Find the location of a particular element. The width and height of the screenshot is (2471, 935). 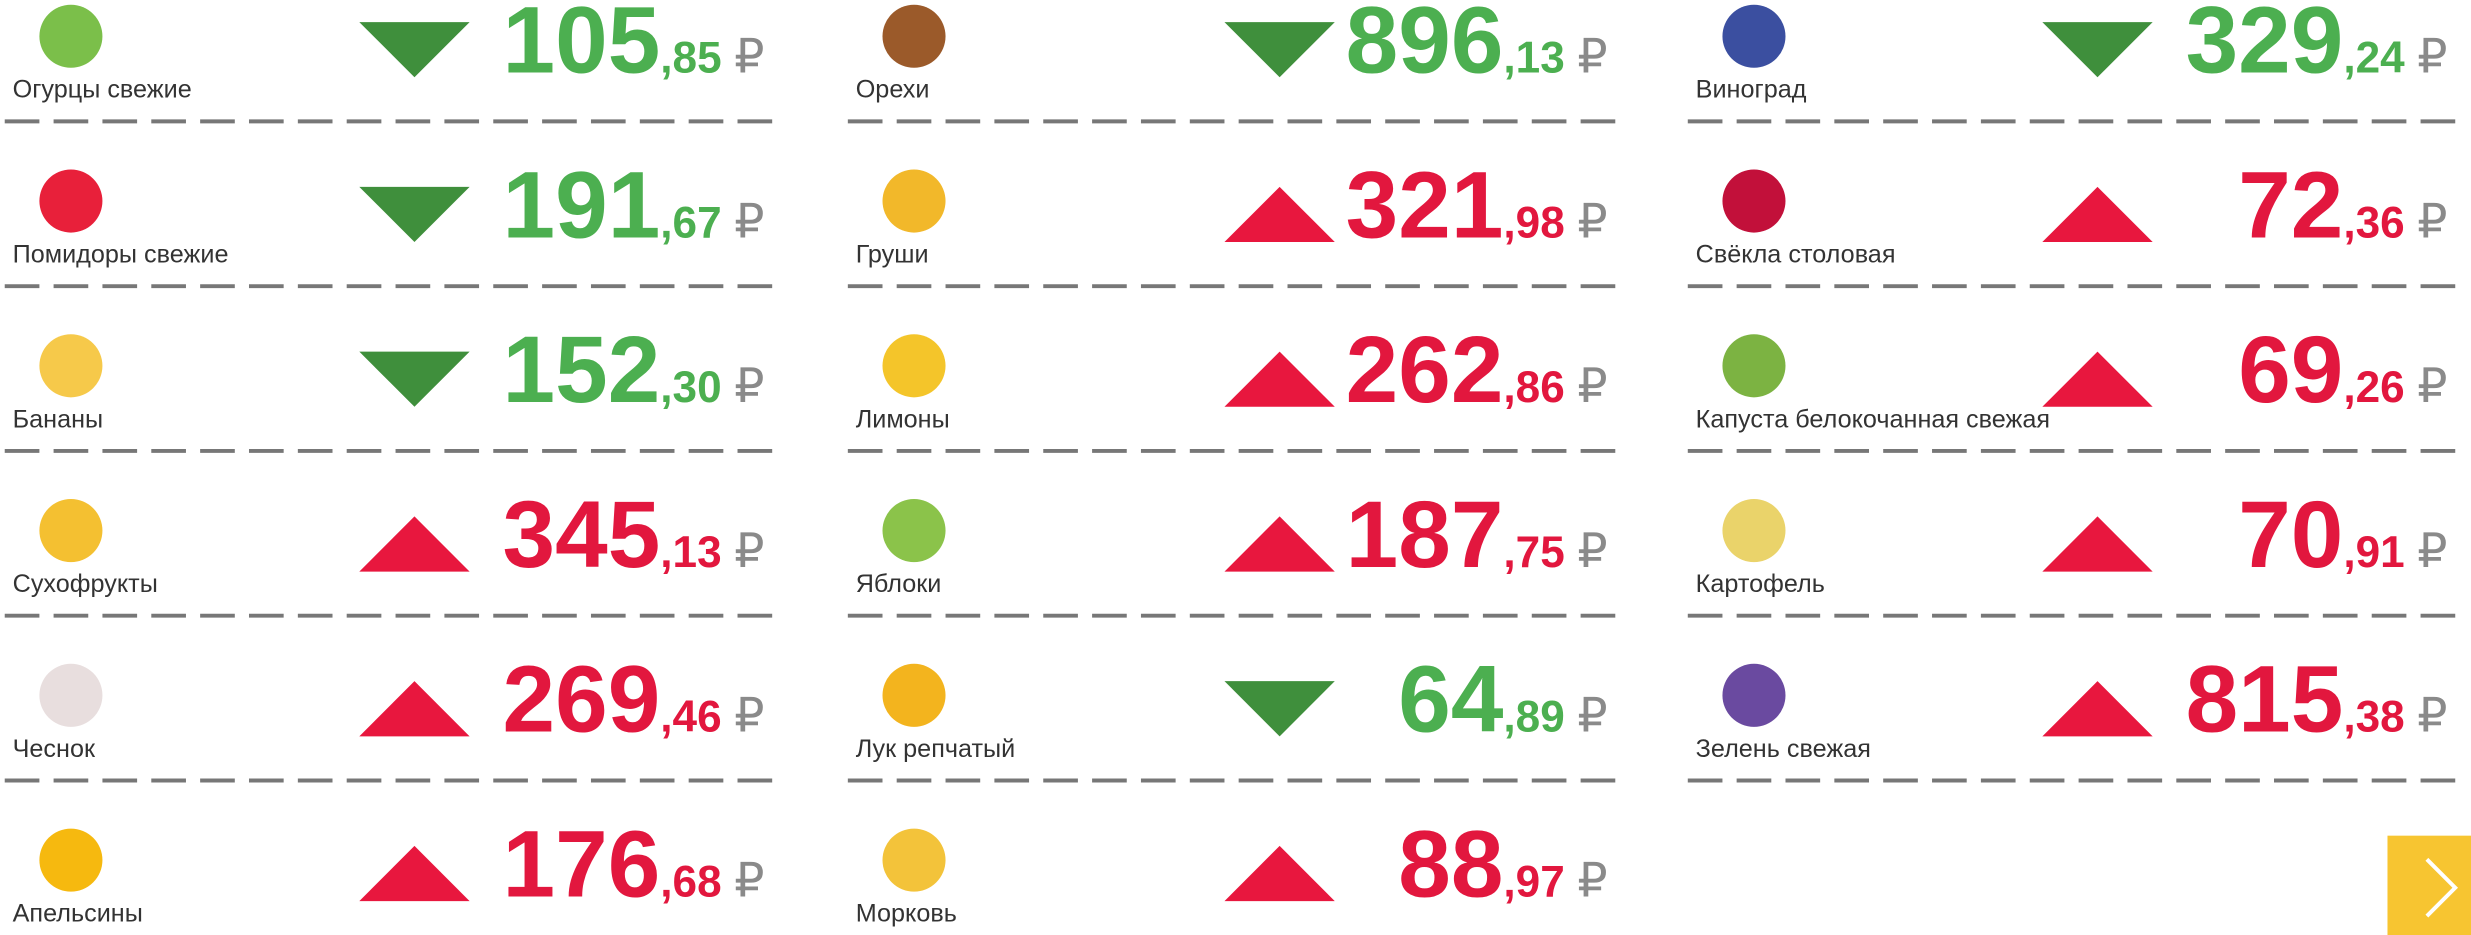

product-name: Орехи is located at coordinates (893, 90).